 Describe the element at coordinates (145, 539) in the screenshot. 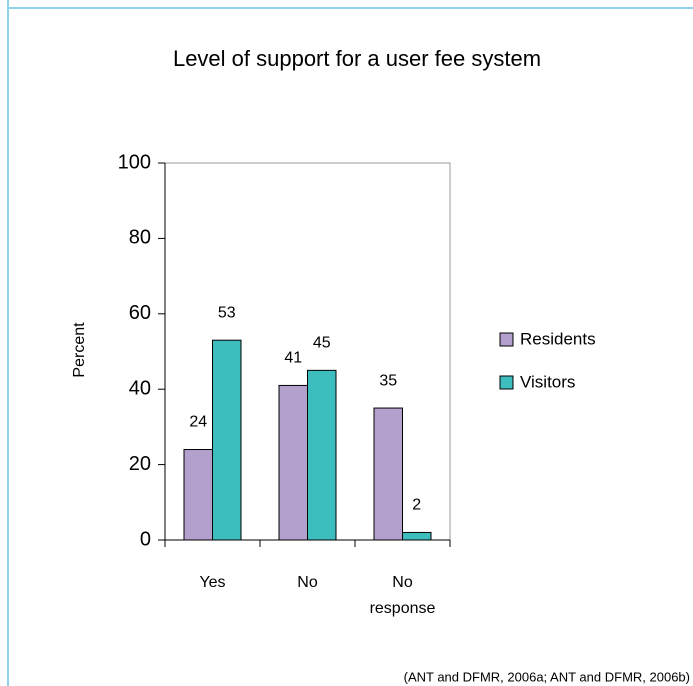

I see `y-tick-label: 0` at that location.